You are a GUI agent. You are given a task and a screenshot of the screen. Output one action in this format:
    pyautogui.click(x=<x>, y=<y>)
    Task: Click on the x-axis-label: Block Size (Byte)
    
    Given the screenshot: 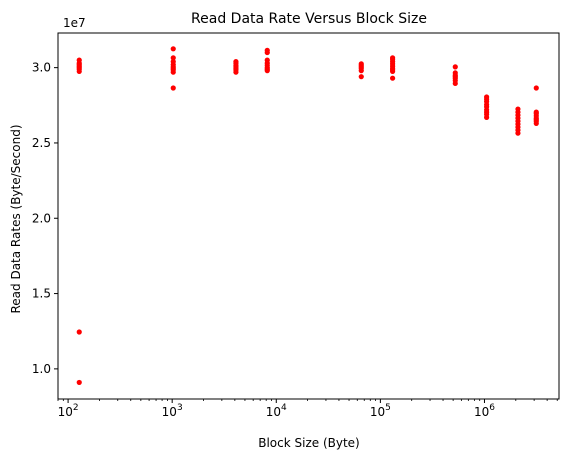 What is the action you would take?
    pyautogui.click(x=309, y=443)
    